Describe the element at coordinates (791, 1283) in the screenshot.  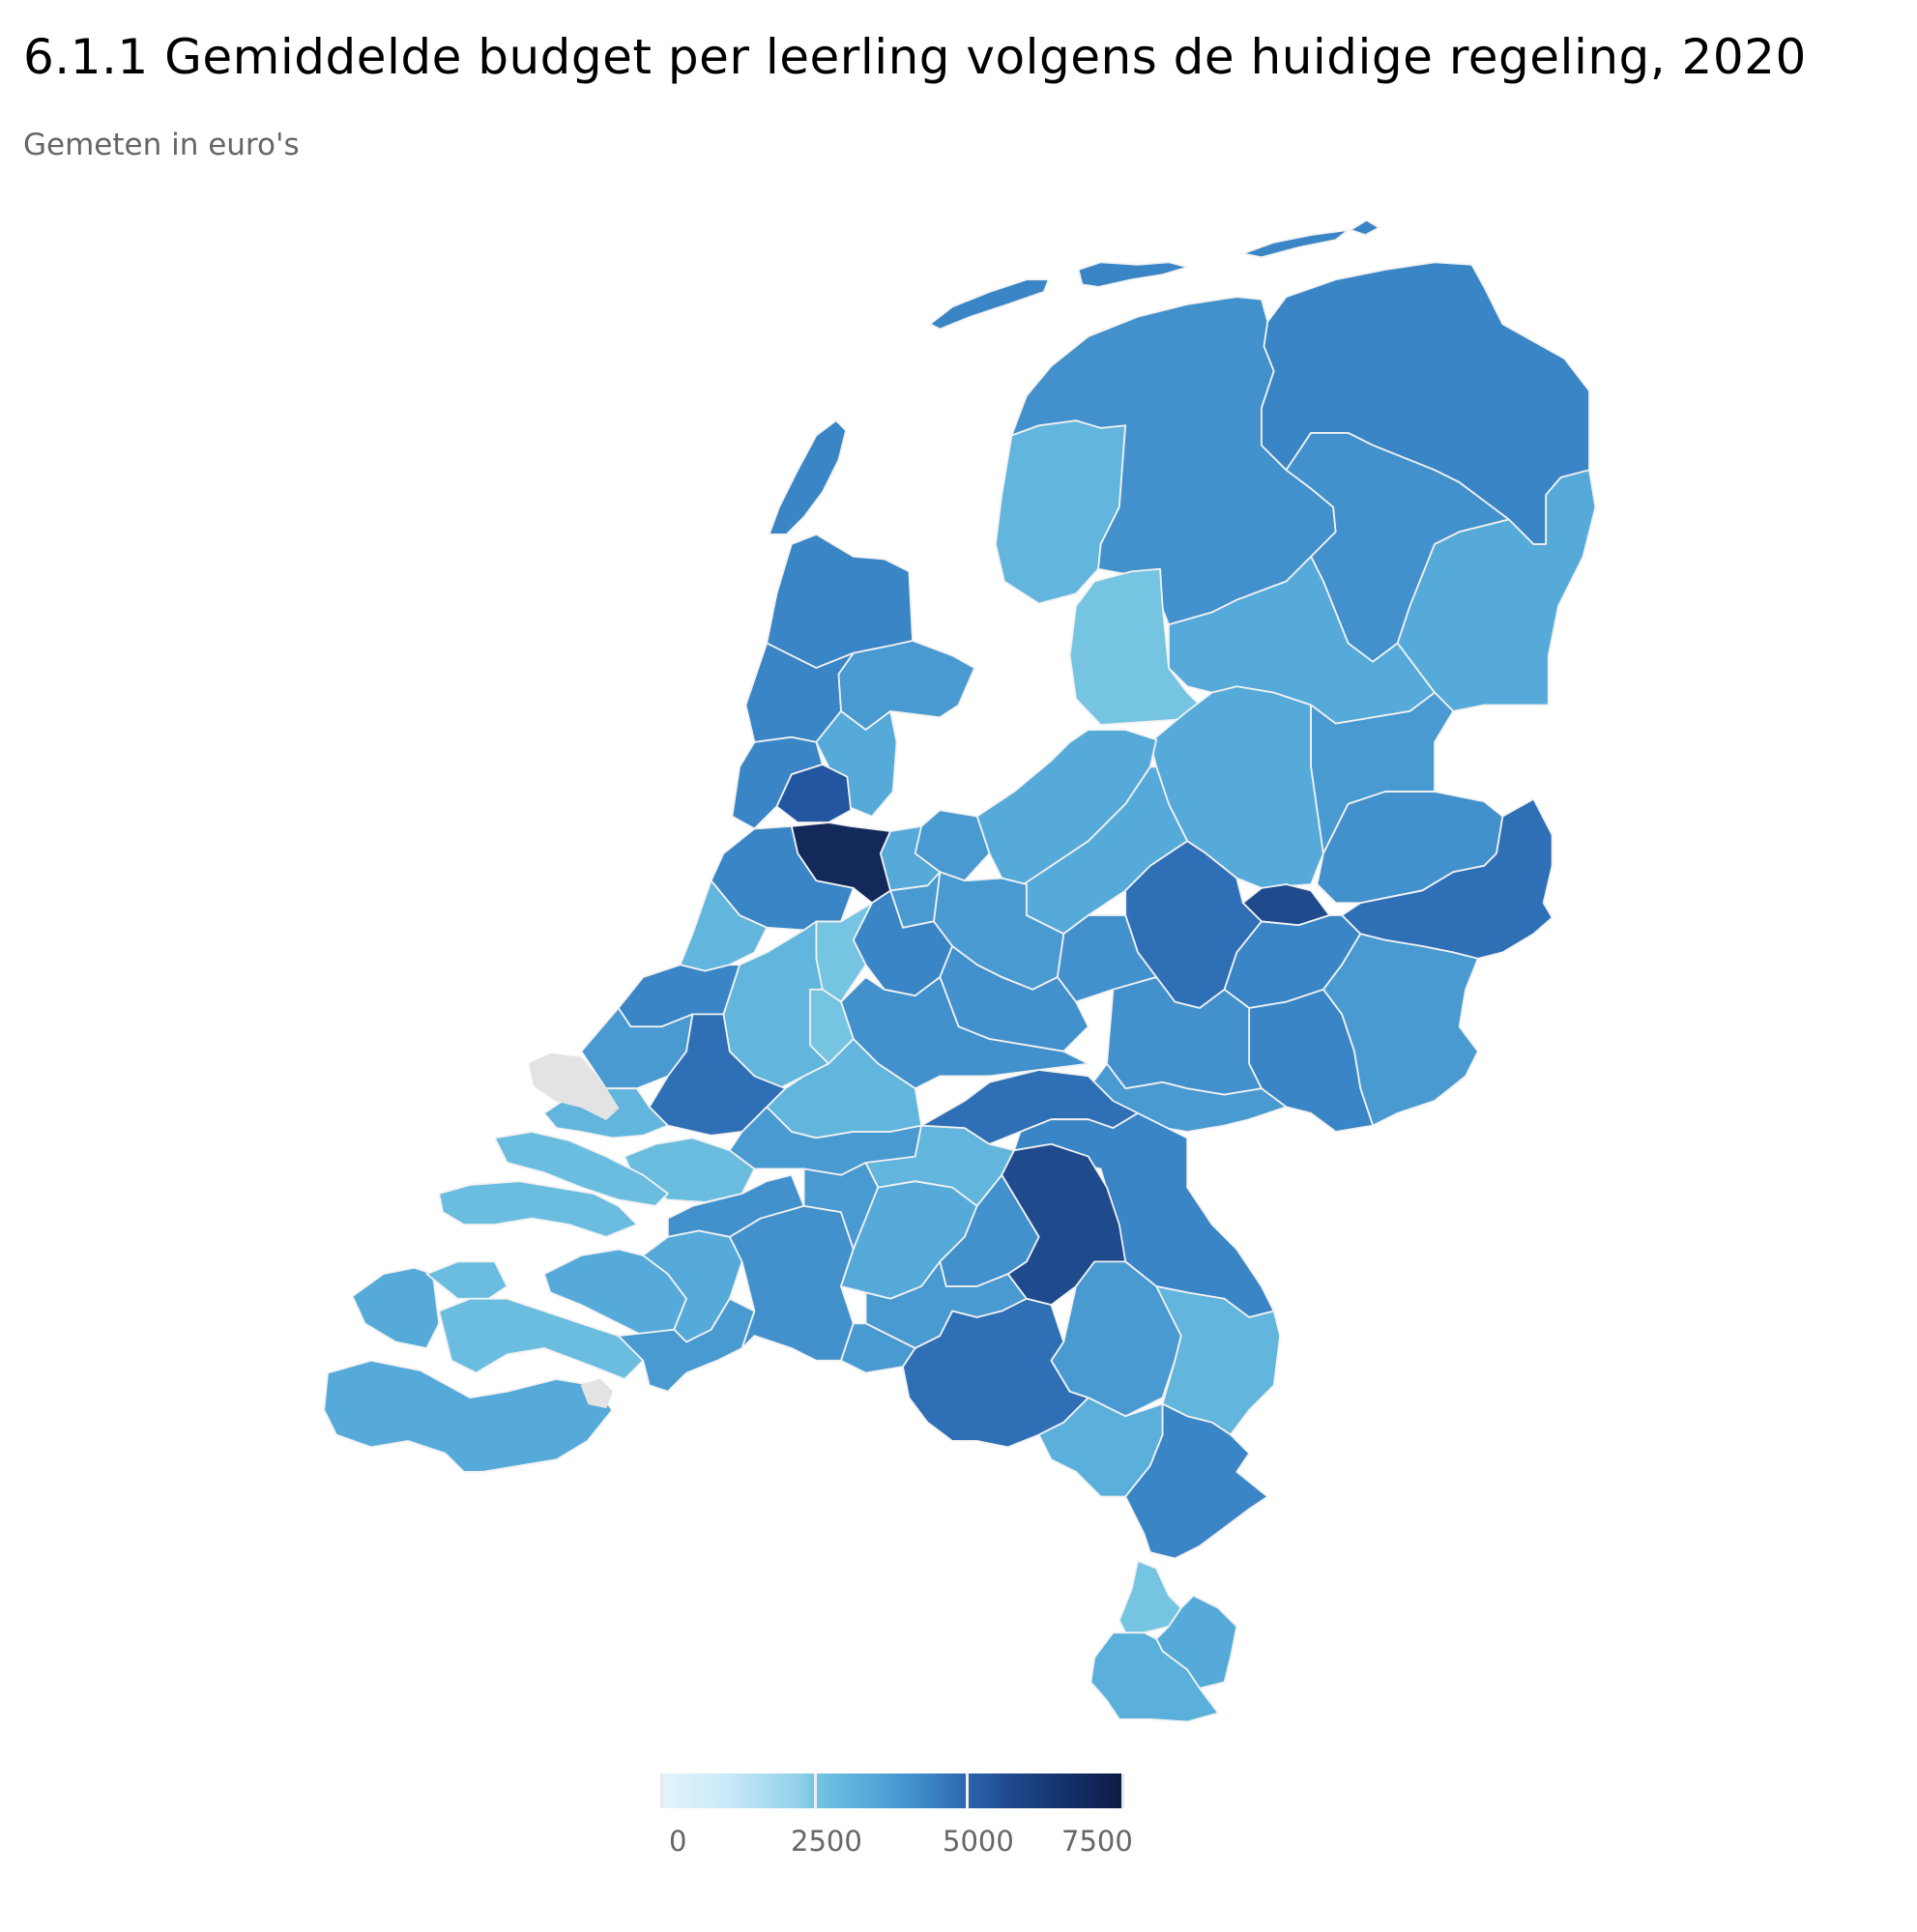
I see `map-region-breda` at that location.